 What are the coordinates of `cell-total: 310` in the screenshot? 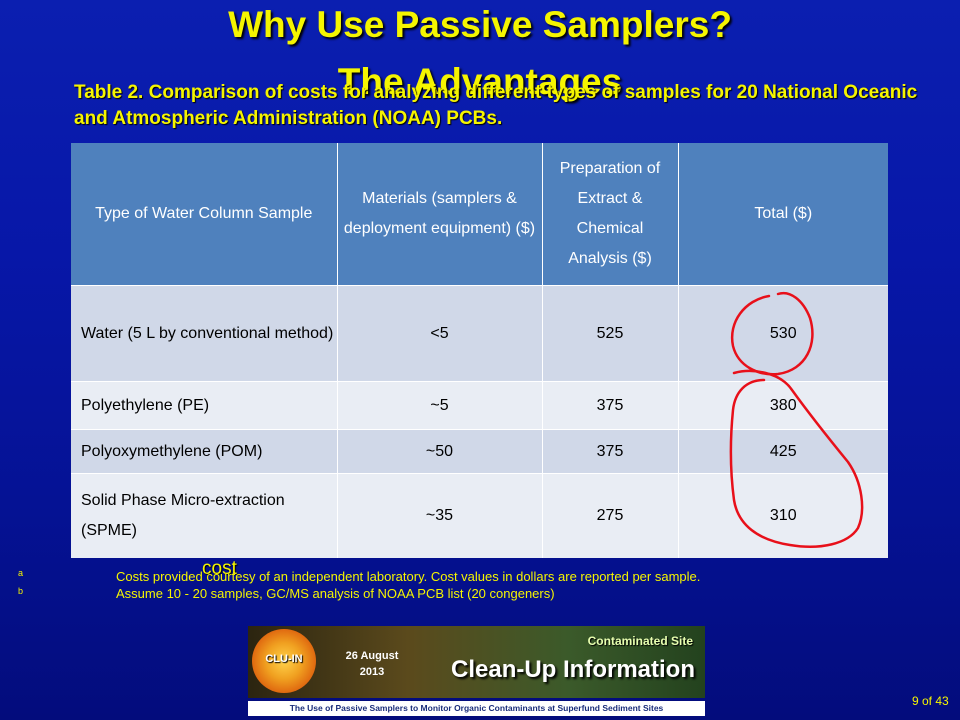 It's located at (783, 515).